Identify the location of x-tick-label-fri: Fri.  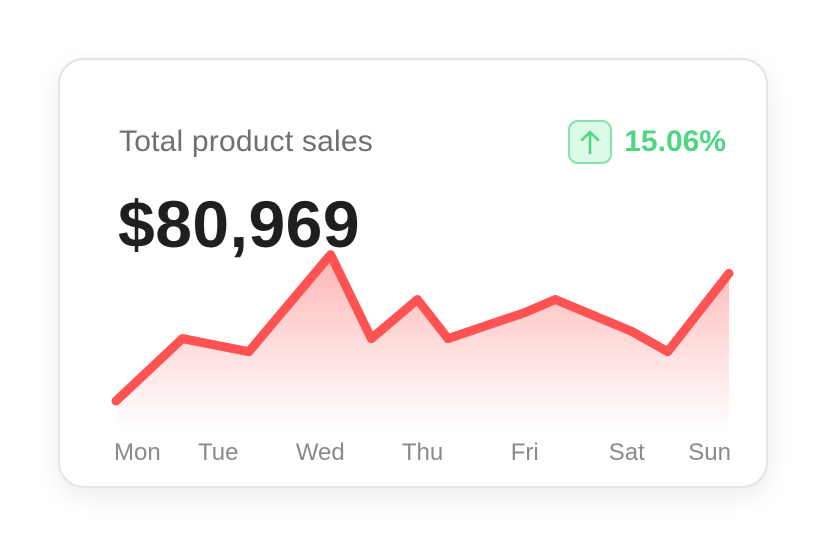
(525, 452).